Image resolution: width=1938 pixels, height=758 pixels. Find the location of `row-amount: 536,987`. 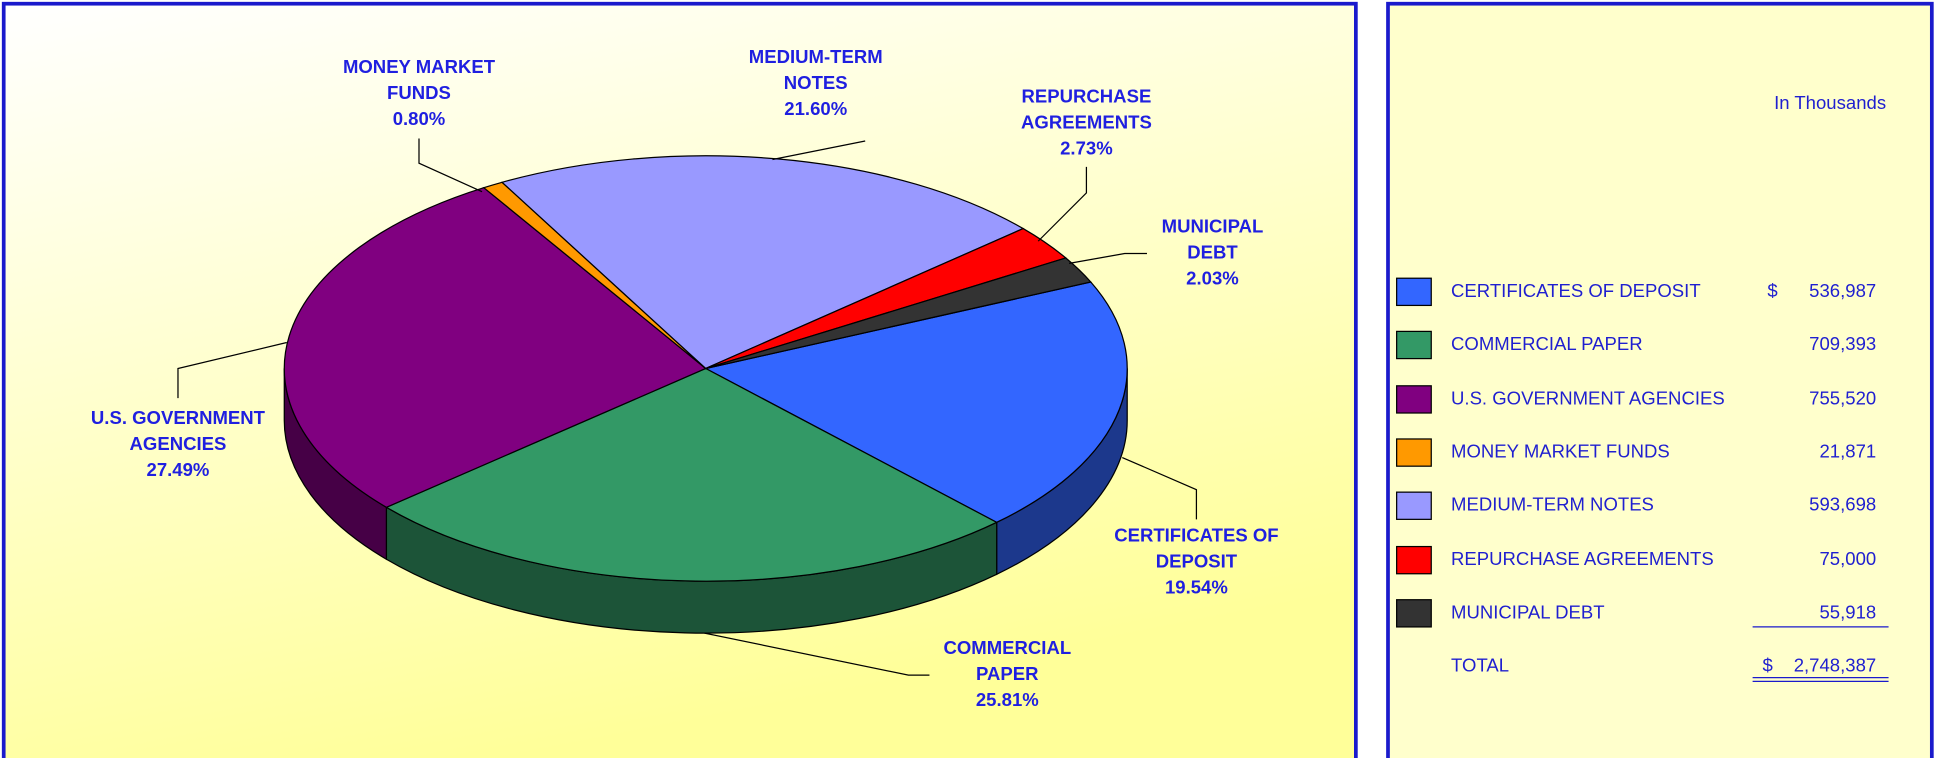

row-amount: 536,987 is located at coordinates (1843, 291).